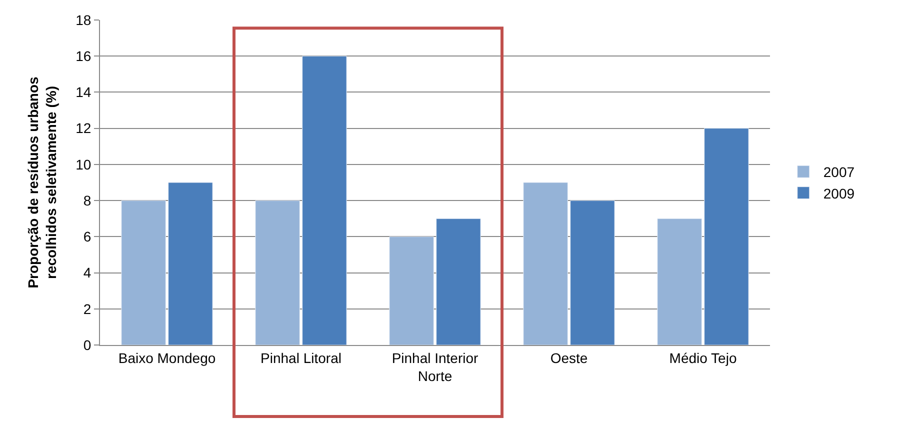 The height and width of the screenshot is (421, 910). I want to click on y-axis-title: Proporção de resíduos urbanos recolhidos seletivamente (%), so click(42, 182).